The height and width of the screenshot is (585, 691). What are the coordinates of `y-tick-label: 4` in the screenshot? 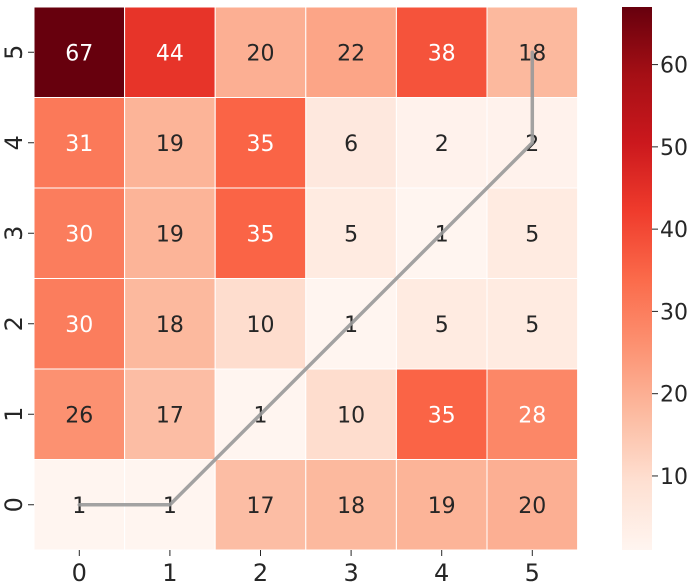 It's located at (14, 142).